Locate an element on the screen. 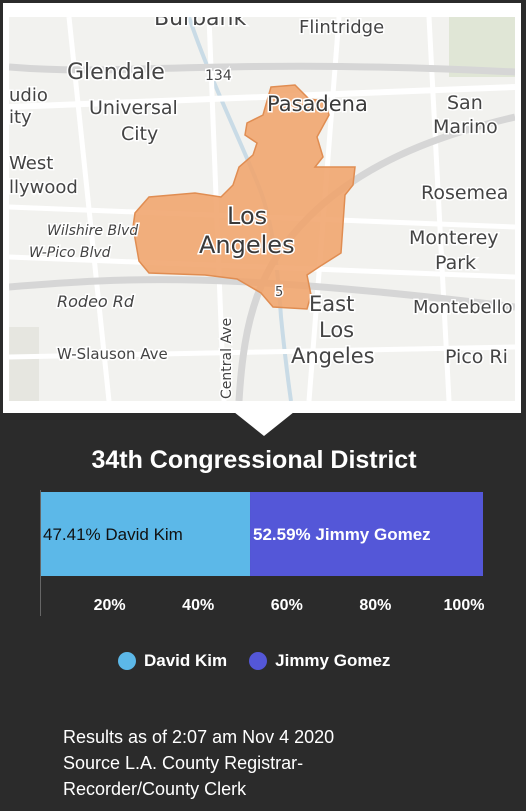 Image resolution: width=526 pixels, height=811 pixels. map-label: West is located at coordinates (31, 163).